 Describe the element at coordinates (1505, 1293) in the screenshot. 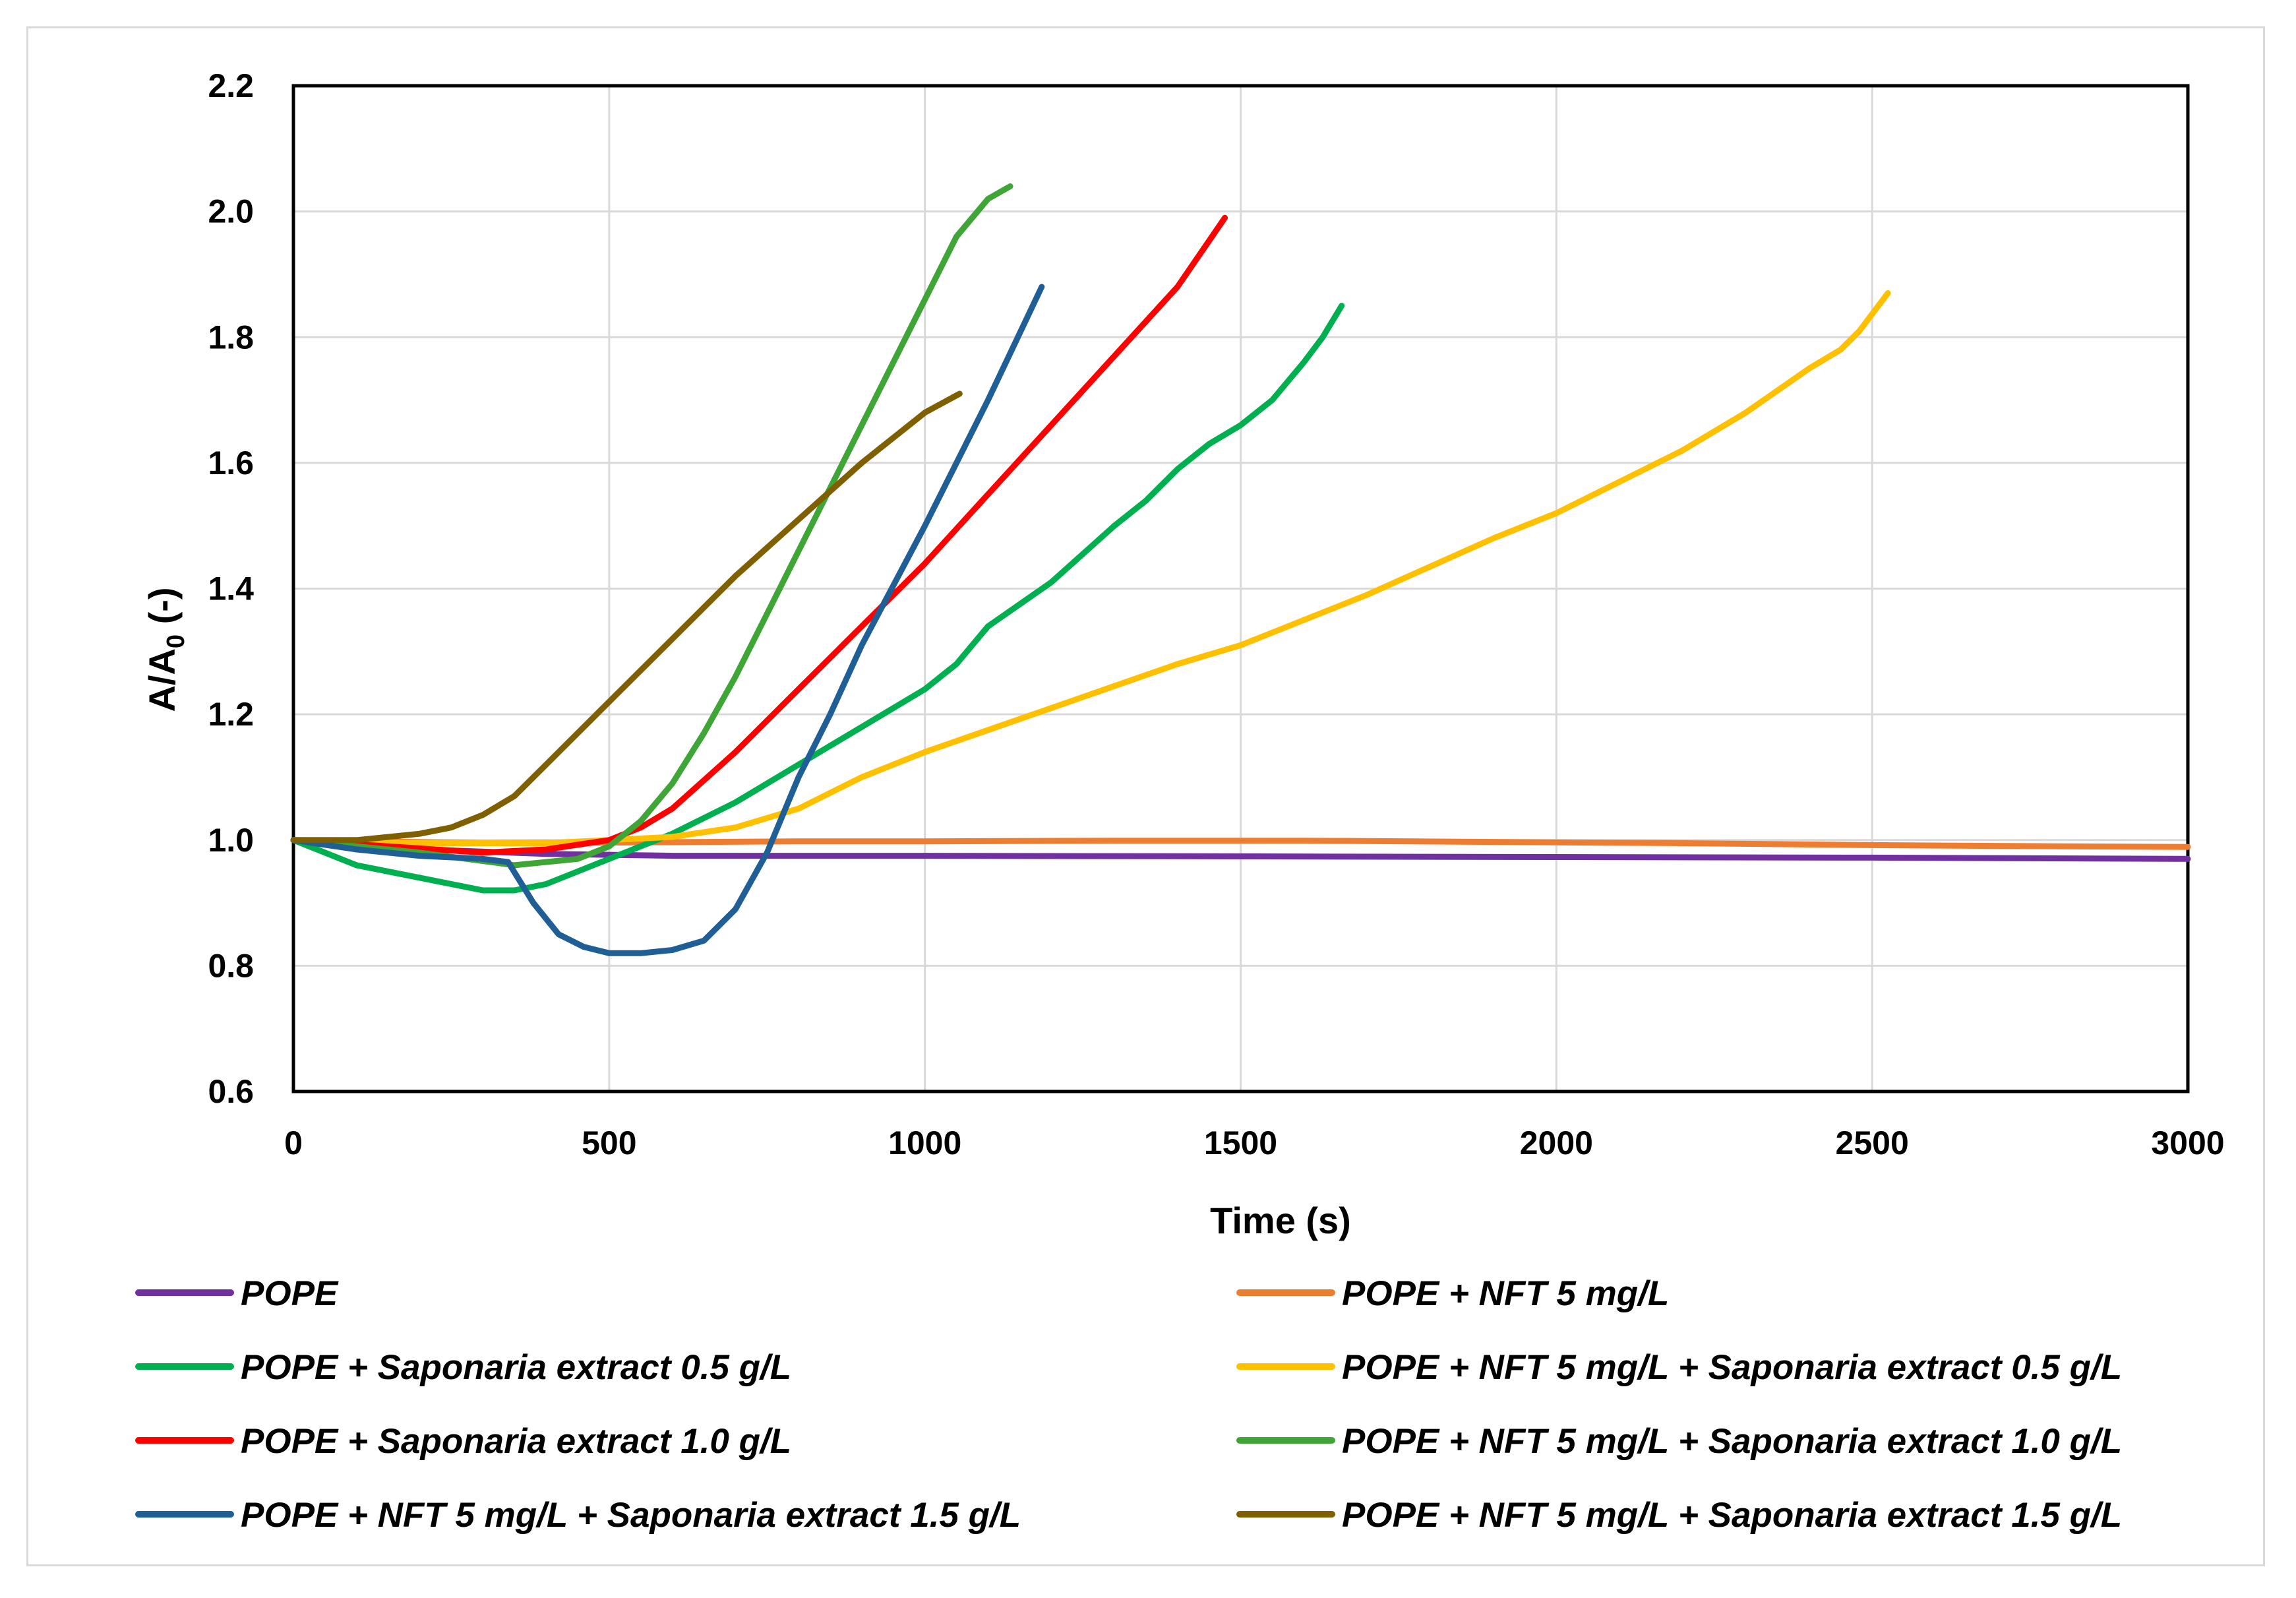

I see `legend-label: POPE + NFT 5 mg/L` at that location.